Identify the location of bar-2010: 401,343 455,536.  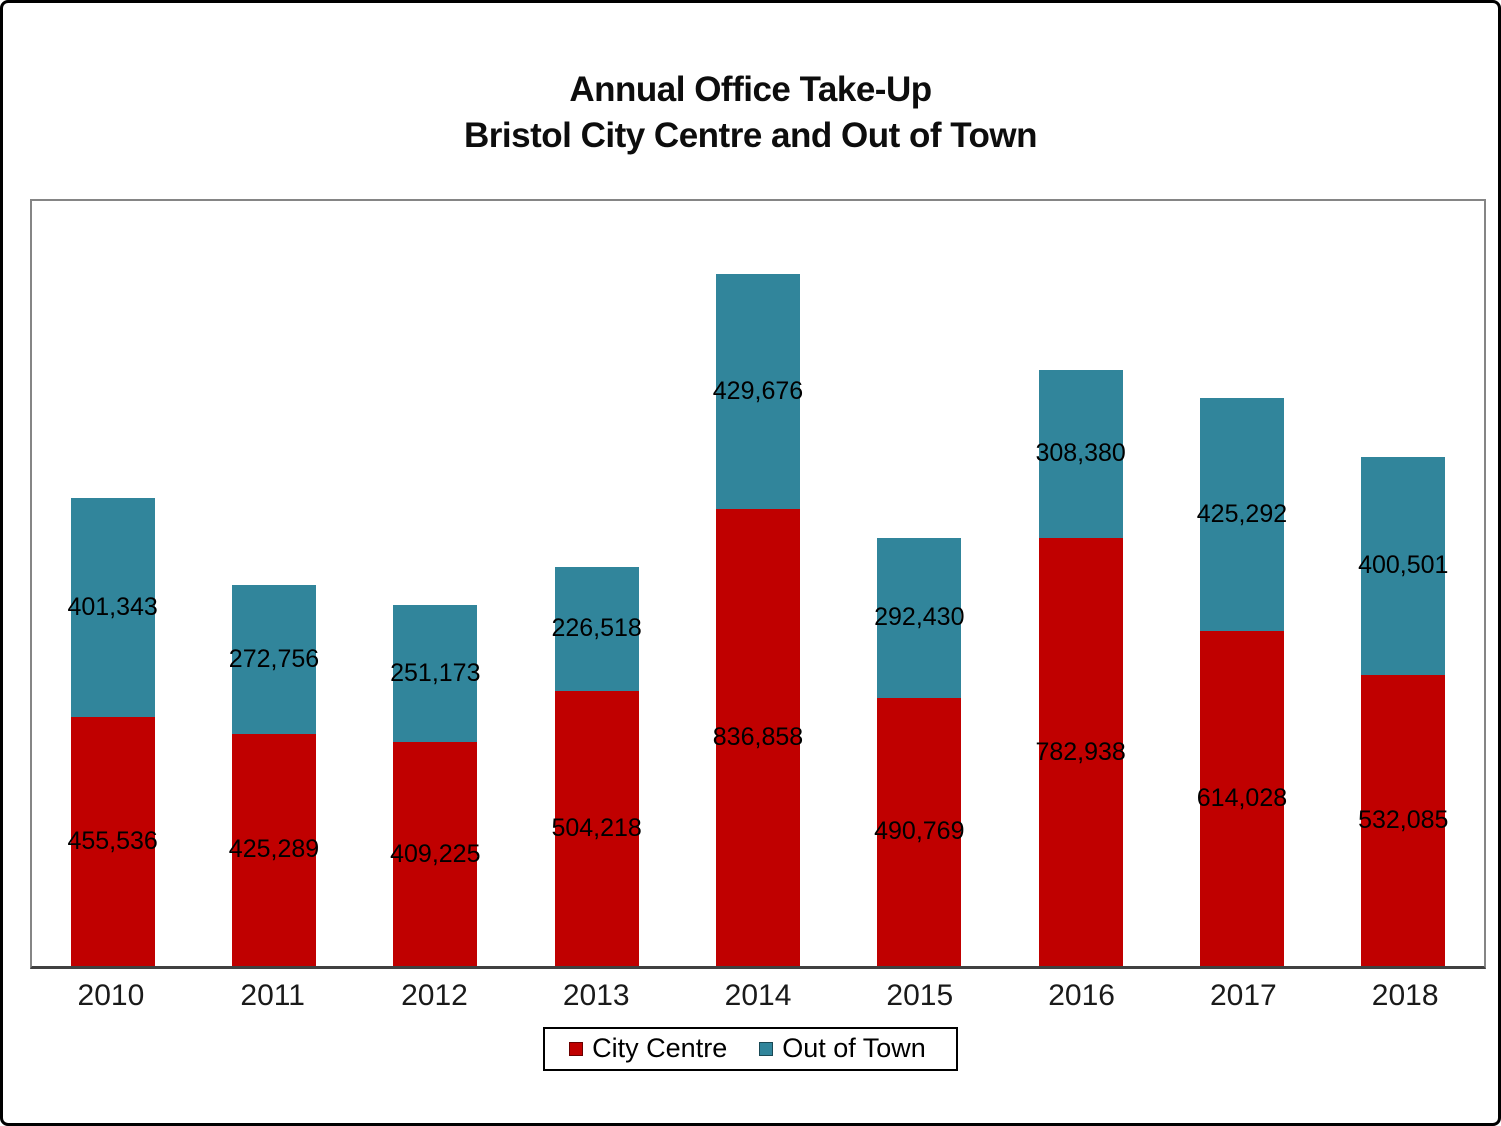
(112, 583).